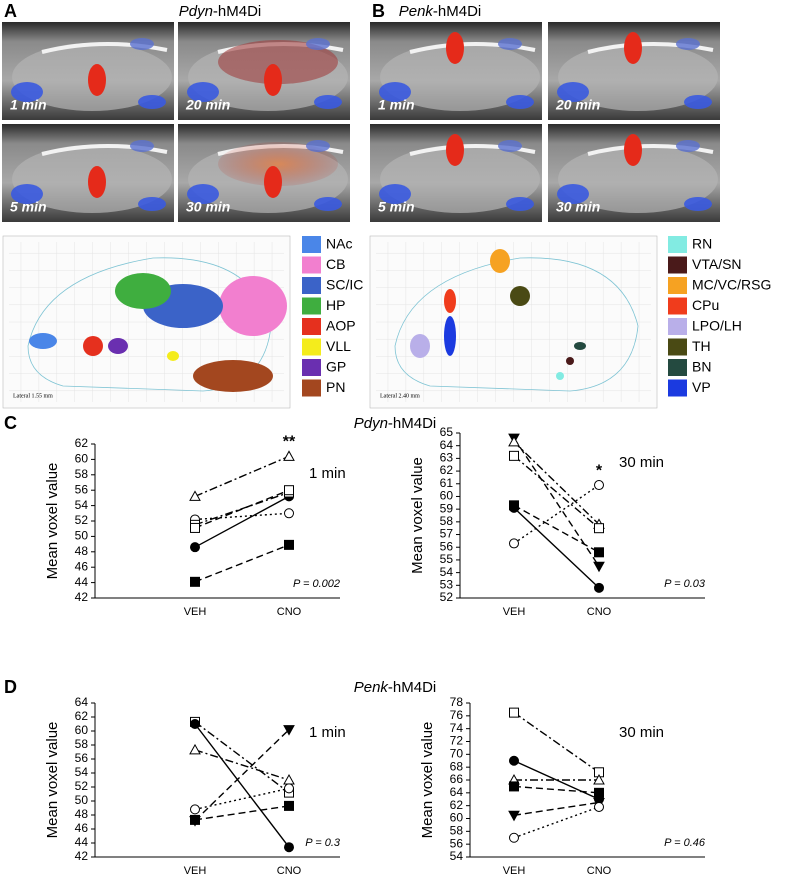  What do you see at coordinates (341, 326) in the screenshot?
I see `legend-label: AOP` at bounding box center [341, 326].